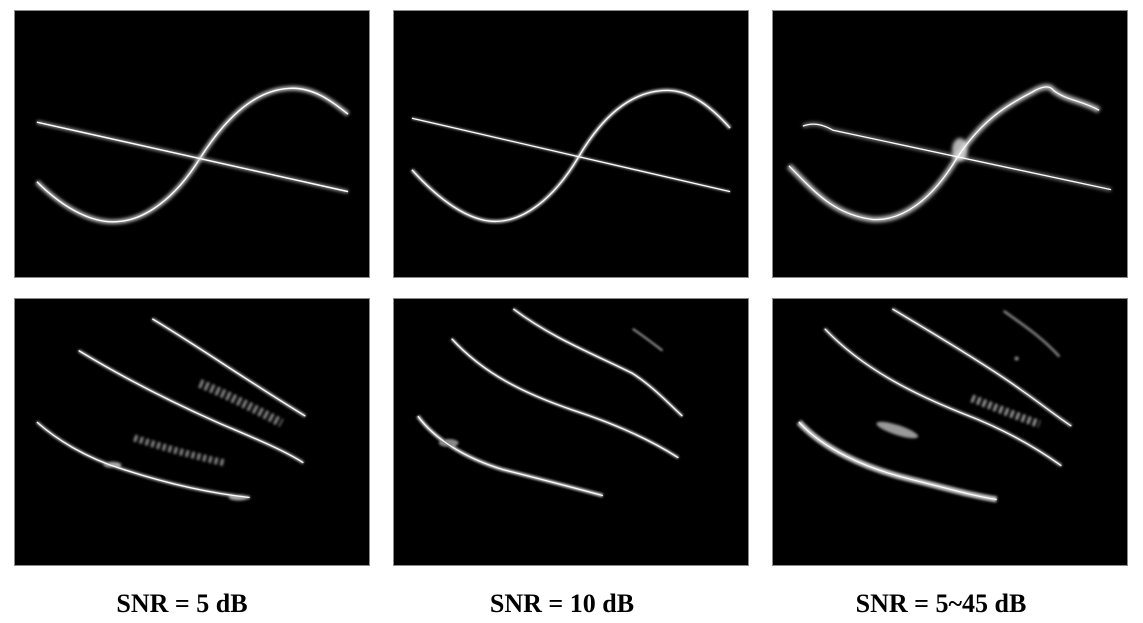 This screenshot has height=623, width=1143. I want to click on spectrogram-snr5-chirps, so click(192, 432).